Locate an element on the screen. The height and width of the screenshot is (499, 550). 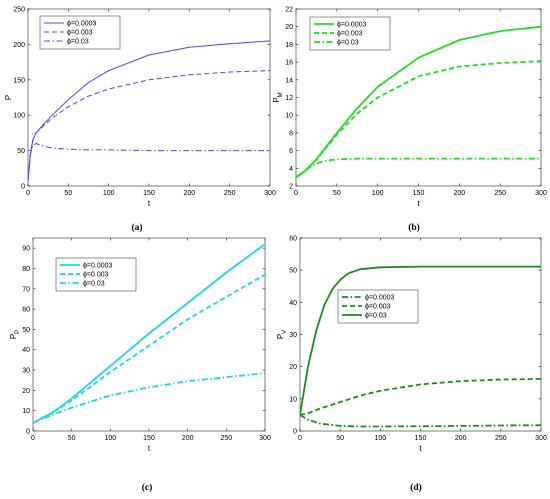
chart-b-y-axis-label-sub: M is located at coordinates (281, 94).